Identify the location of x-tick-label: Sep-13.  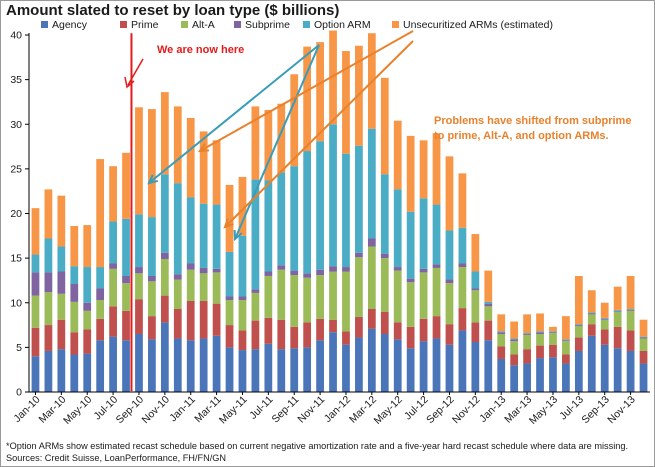
(595, 410).